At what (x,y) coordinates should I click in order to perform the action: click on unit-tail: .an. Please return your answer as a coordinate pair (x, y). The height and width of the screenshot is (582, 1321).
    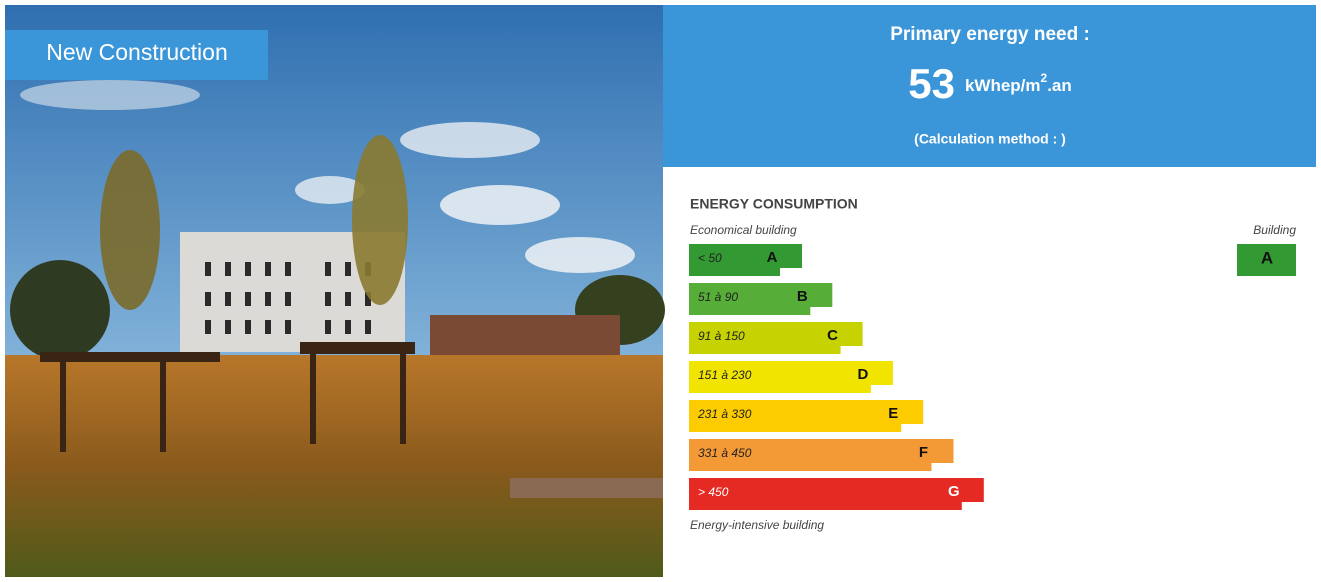
    Looking at the image, I should click on (1059, 85).